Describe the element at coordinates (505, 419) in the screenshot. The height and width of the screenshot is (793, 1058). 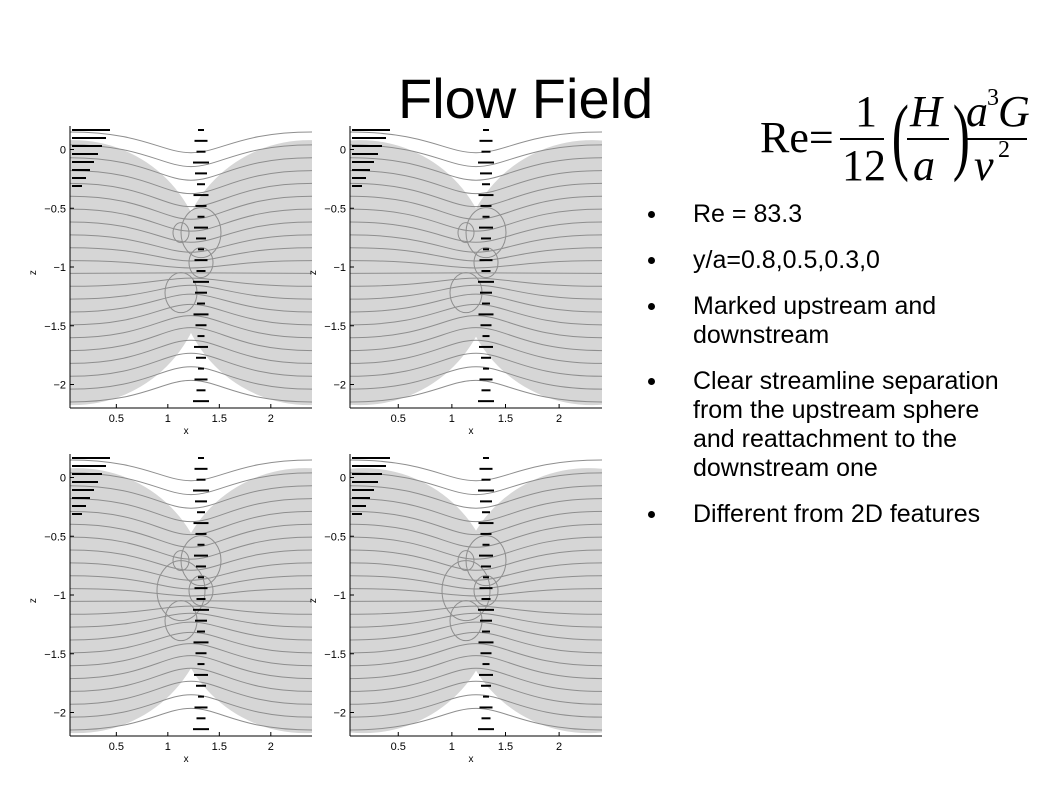
I see `x-tick-label: 1.5` at that location.